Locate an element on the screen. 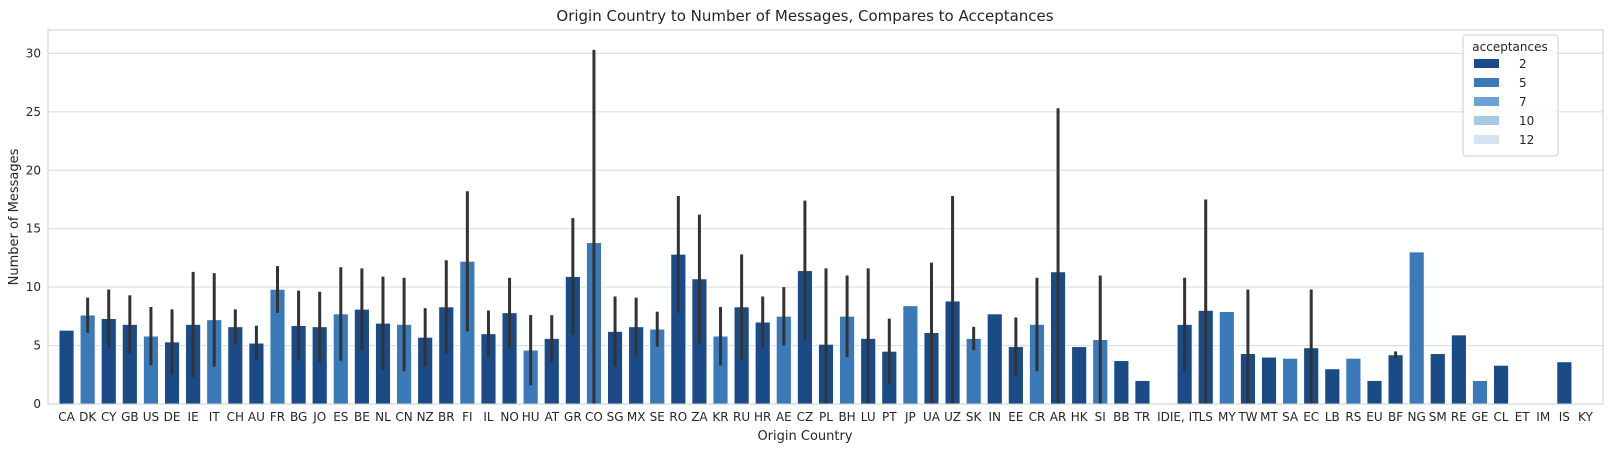  x-axis-label: Origin Country is located at coordinates (804, 436).